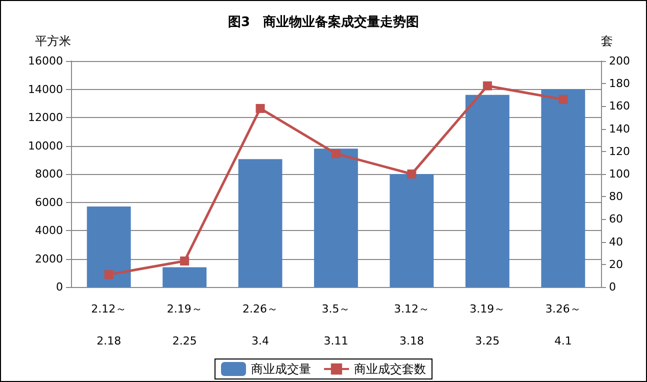  I want to click on y-tick-label: 0, so click(59, 287).